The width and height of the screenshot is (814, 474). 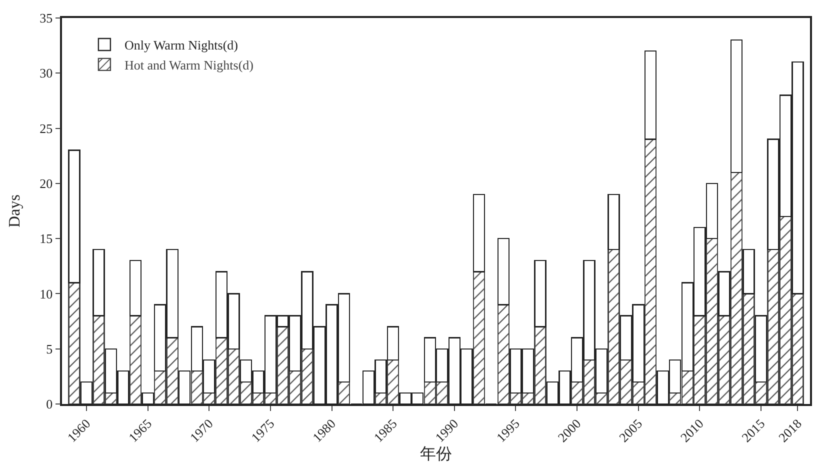 I want to click on y-tick-label: 5, so click(x=49, y=348).